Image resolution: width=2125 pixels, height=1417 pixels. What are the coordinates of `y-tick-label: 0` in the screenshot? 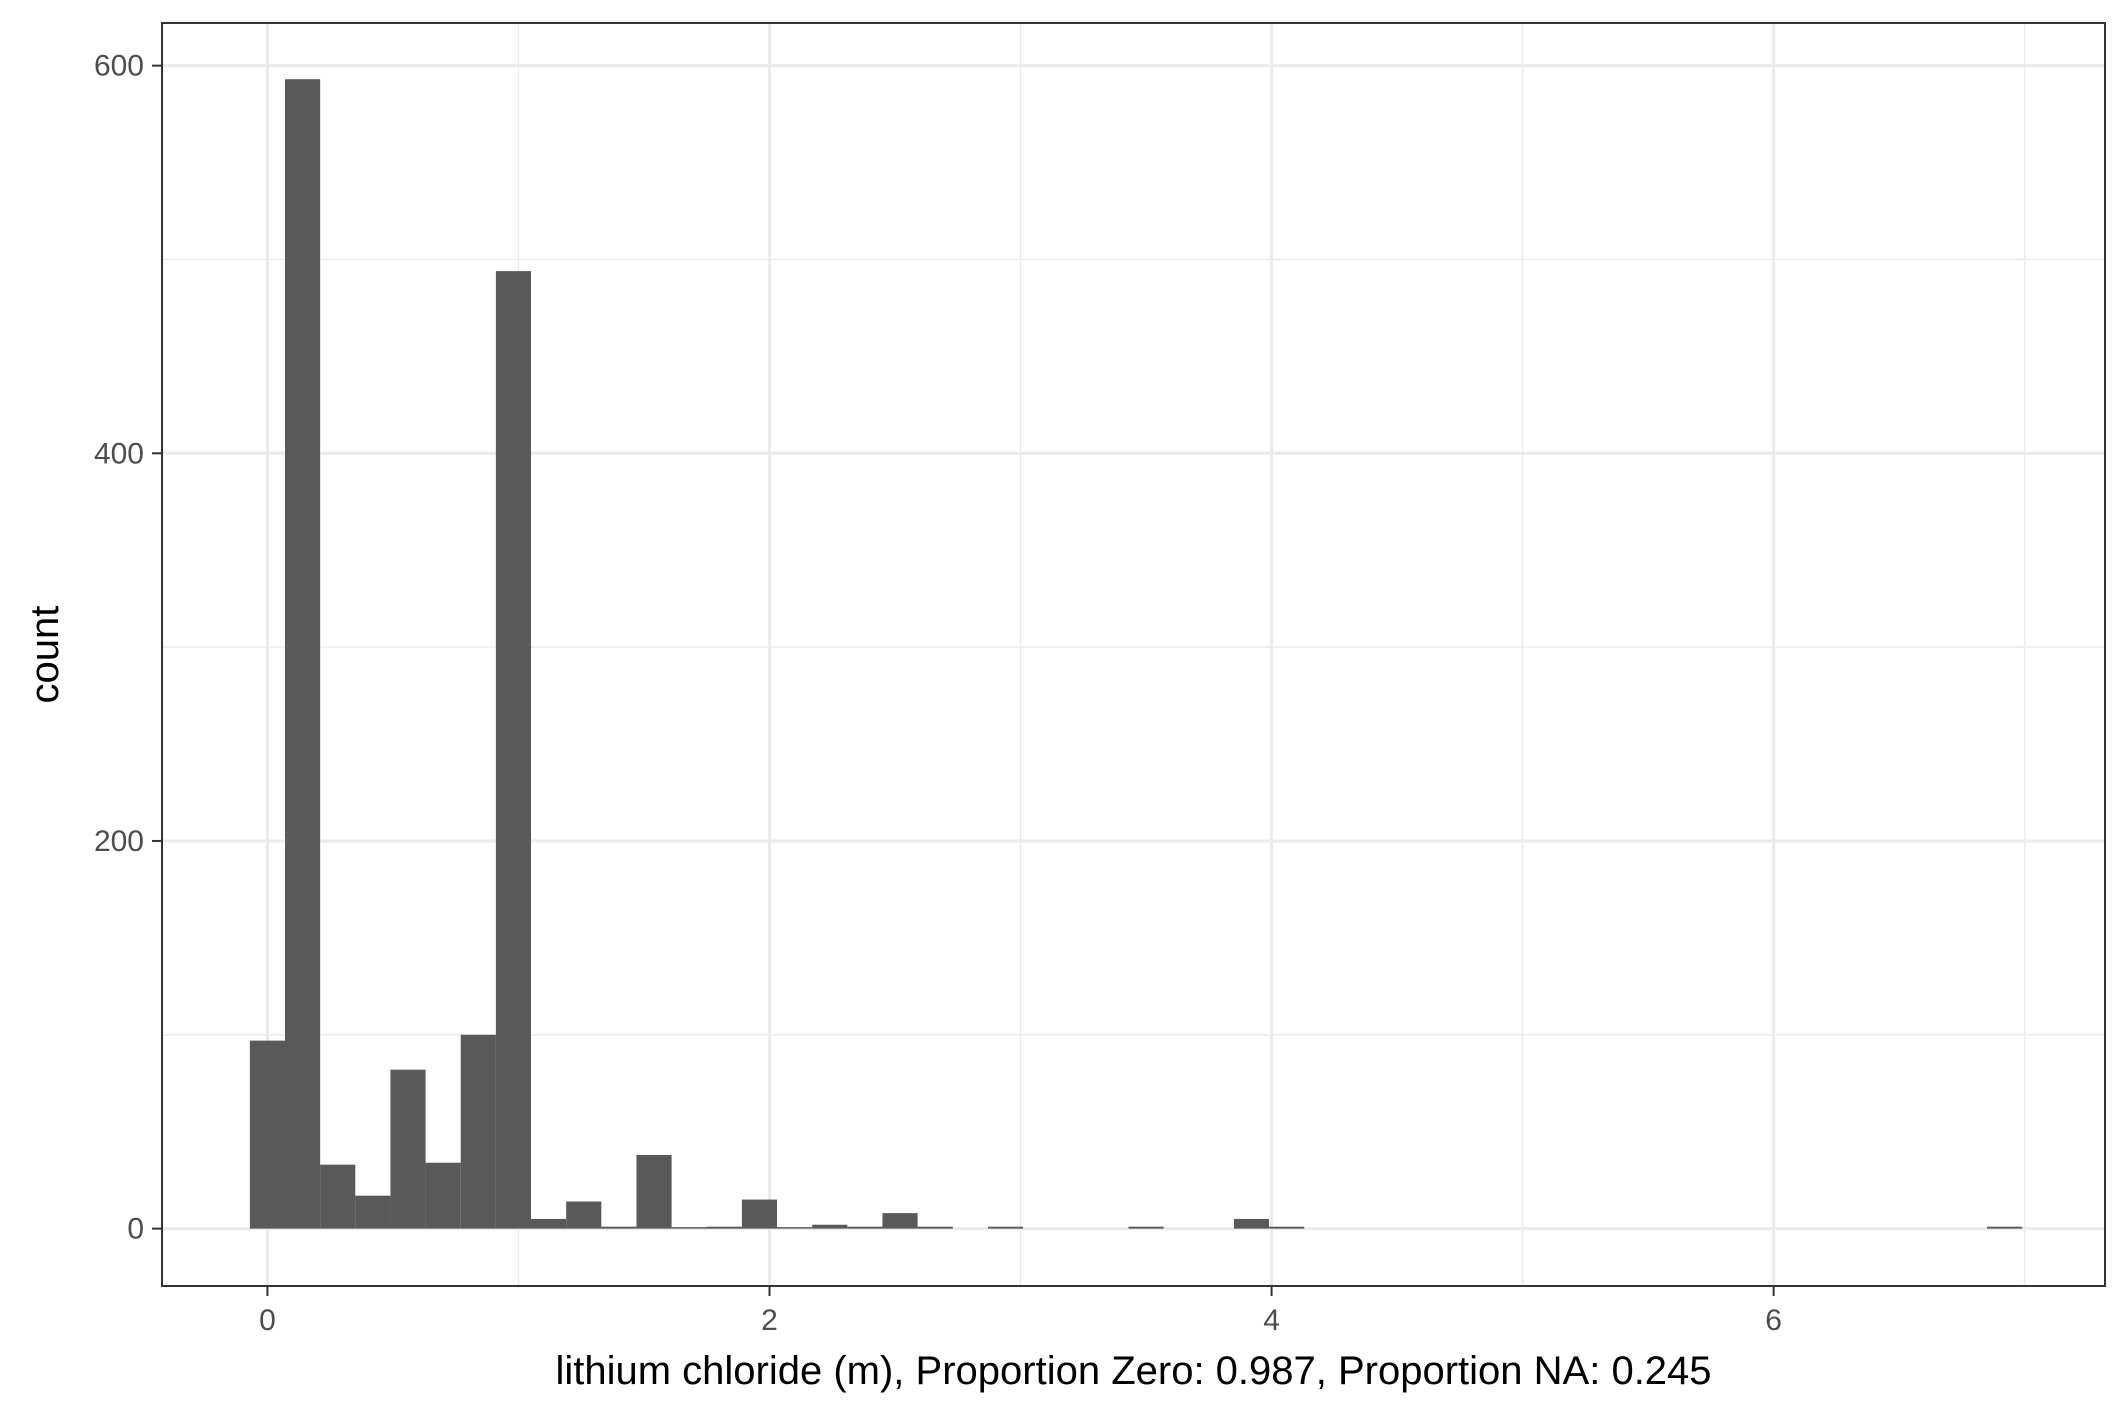 It's located at (135, 1229).